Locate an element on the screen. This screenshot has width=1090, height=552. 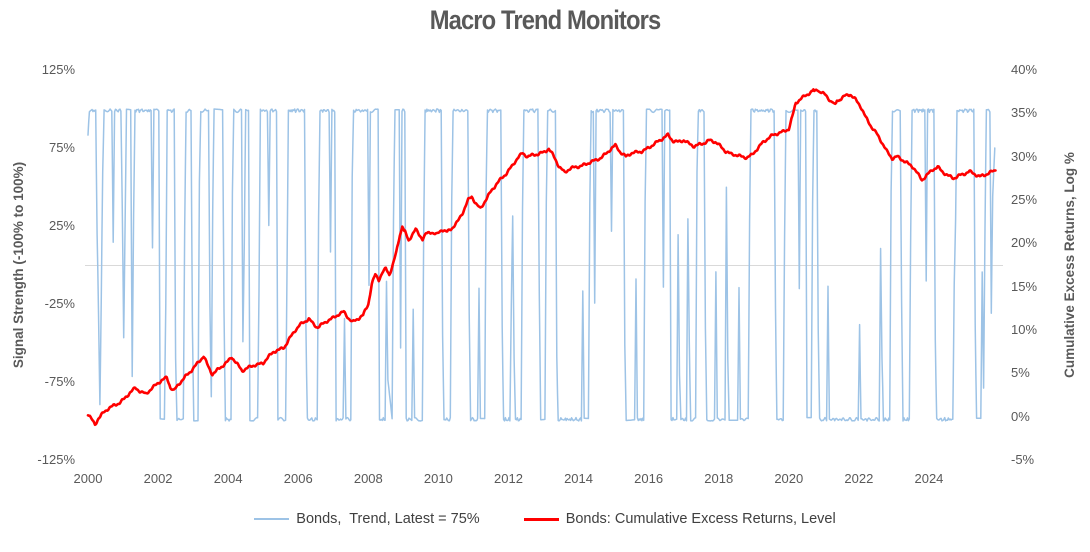
right-axis-tick-label: 35% is located at coordinates (1024, 113).